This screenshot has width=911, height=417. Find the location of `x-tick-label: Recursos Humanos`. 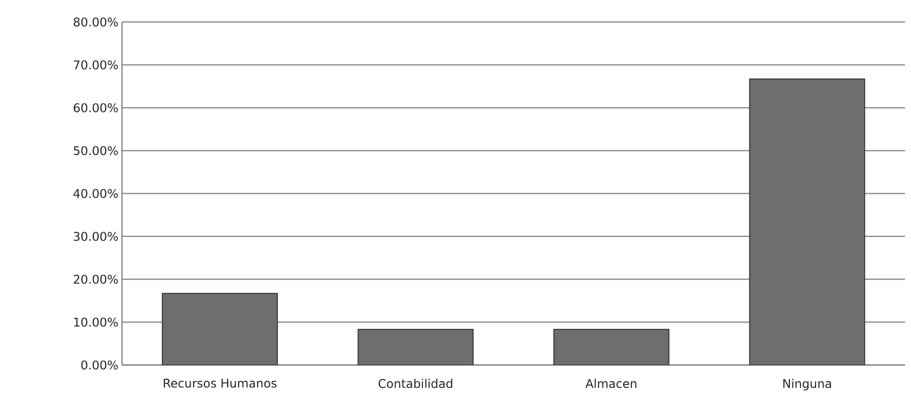

x-tick-label: Recursos Humanos is located at coordinates (220, 383).